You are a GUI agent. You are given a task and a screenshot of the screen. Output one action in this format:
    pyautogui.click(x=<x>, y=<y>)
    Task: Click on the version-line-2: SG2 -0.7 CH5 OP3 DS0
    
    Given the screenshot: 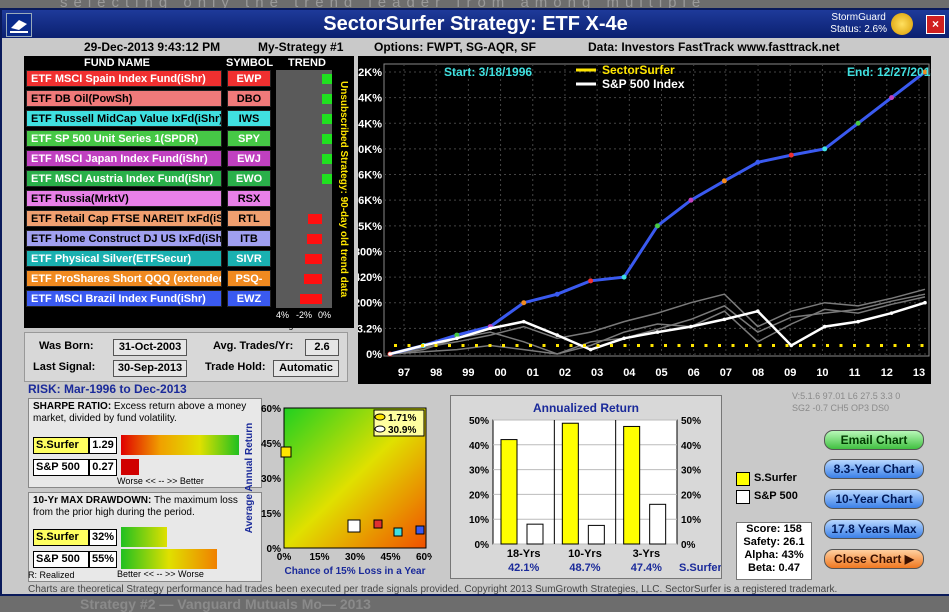 What is the action you would take?
    pyautogui.click(x=841, y=408)
    